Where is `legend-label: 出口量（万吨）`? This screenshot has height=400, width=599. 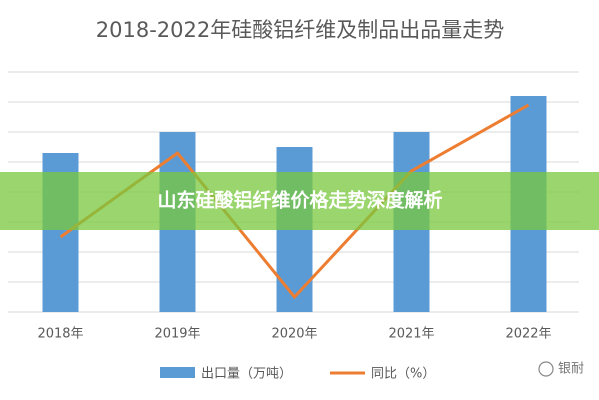
legend-label: 出口量（万吨） is located at coordinates (246, 374).